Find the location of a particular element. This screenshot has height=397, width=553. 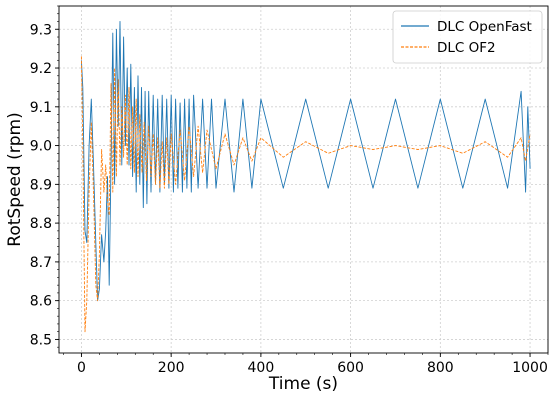

legend-box is located at coordinates (467, 37).